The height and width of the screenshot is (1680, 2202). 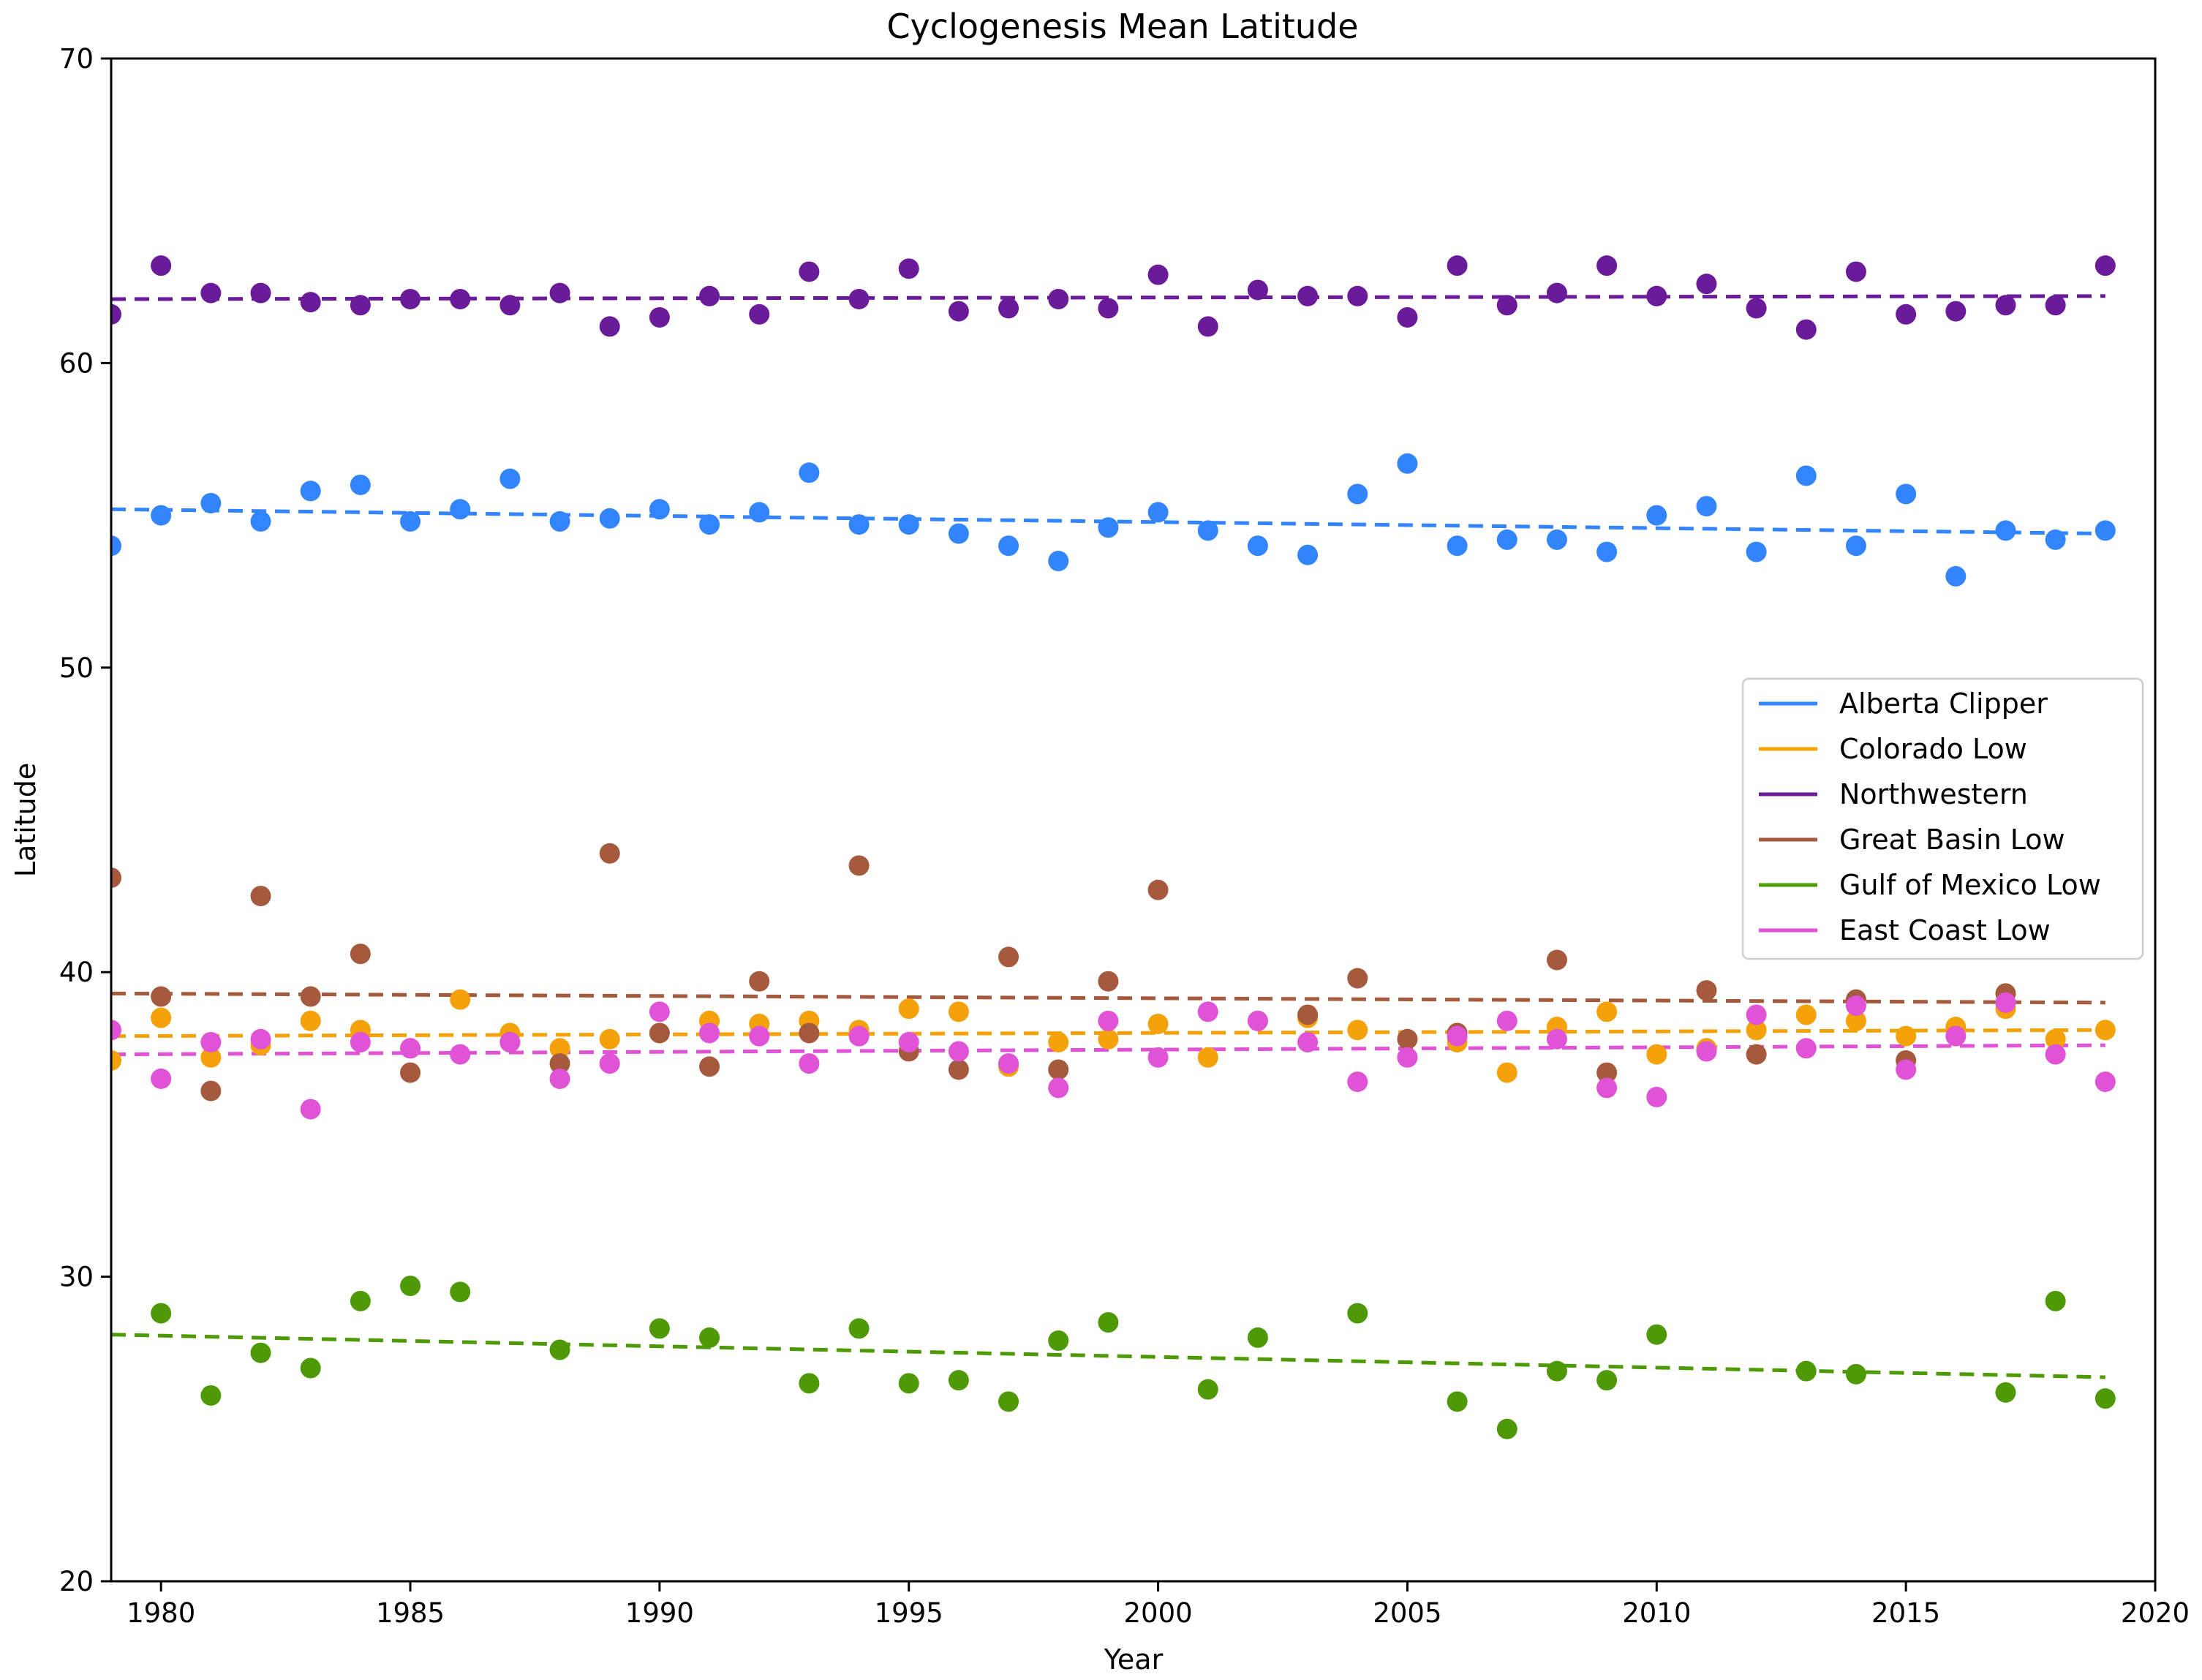 What do you see at coordinates (1107, 1050) in the screenshot?
I see `trend-line-east-coast-low` at bounding box center [1107, 1050].